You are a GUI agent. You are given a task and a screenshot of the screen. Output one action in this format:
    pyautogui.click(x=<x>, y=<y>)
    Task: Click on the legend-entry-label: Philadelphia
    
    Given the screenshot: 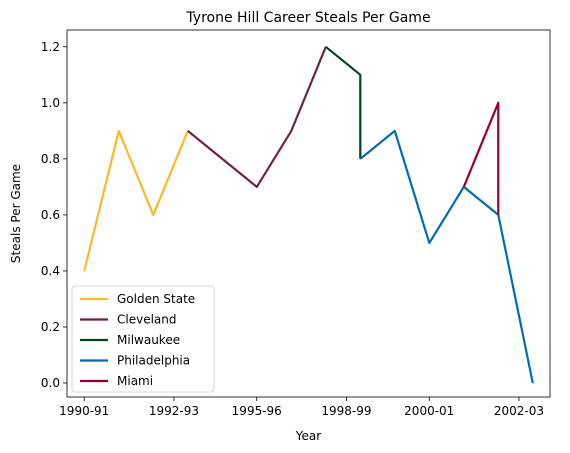 What is the action you would take?
    pyautogui.click(x=153, y=361)
    